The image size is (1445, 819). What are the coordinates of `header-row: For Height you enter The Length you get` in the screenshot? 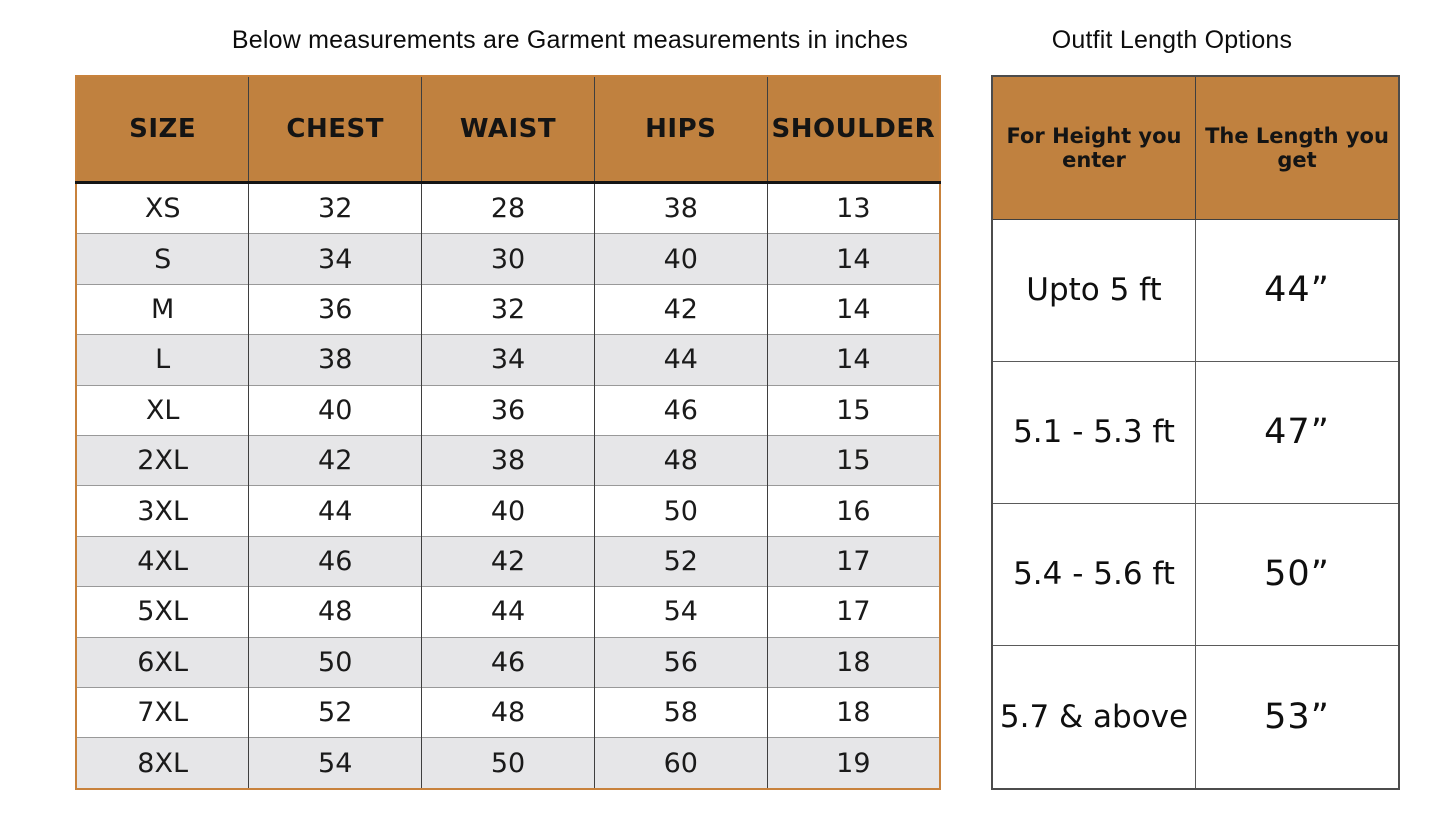 It's located at (1195, 147).